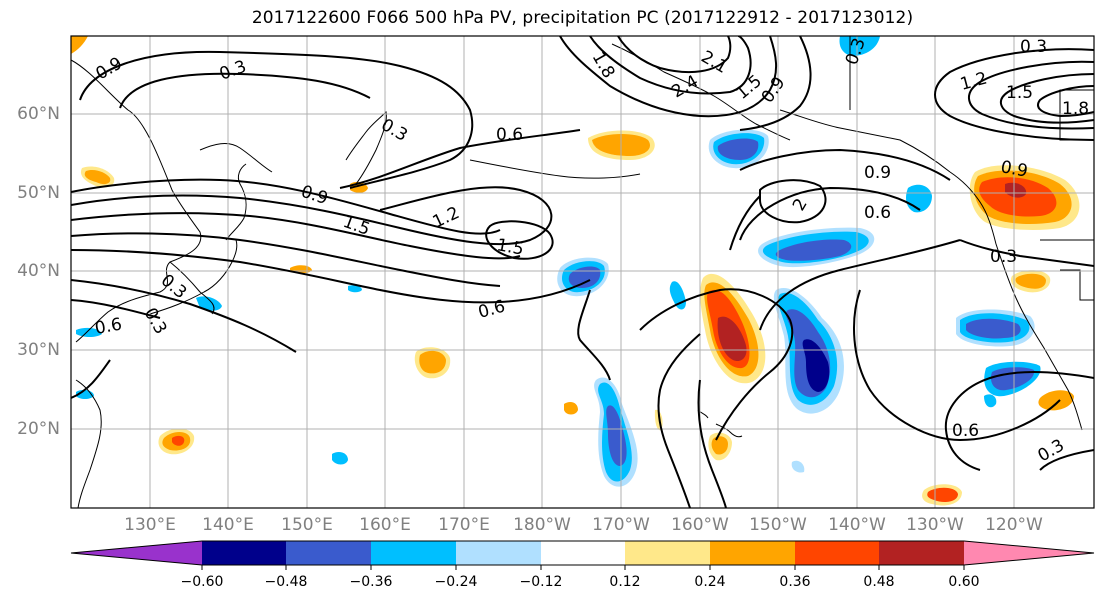  What do you see at coordinates (202, 582) in the screenshot?
I see `colorbar-tick-label: −0.60` at bounding box center [202, 582].